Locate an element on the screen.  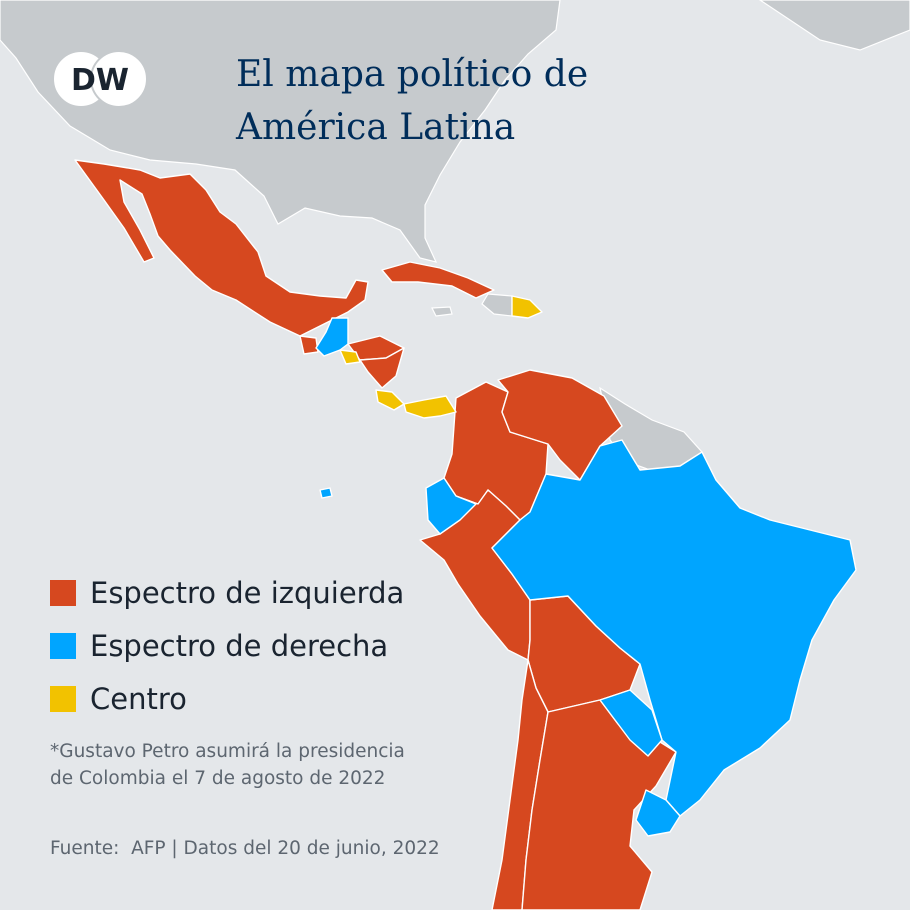
uruguay-shape is located at coordinates (658, 813).